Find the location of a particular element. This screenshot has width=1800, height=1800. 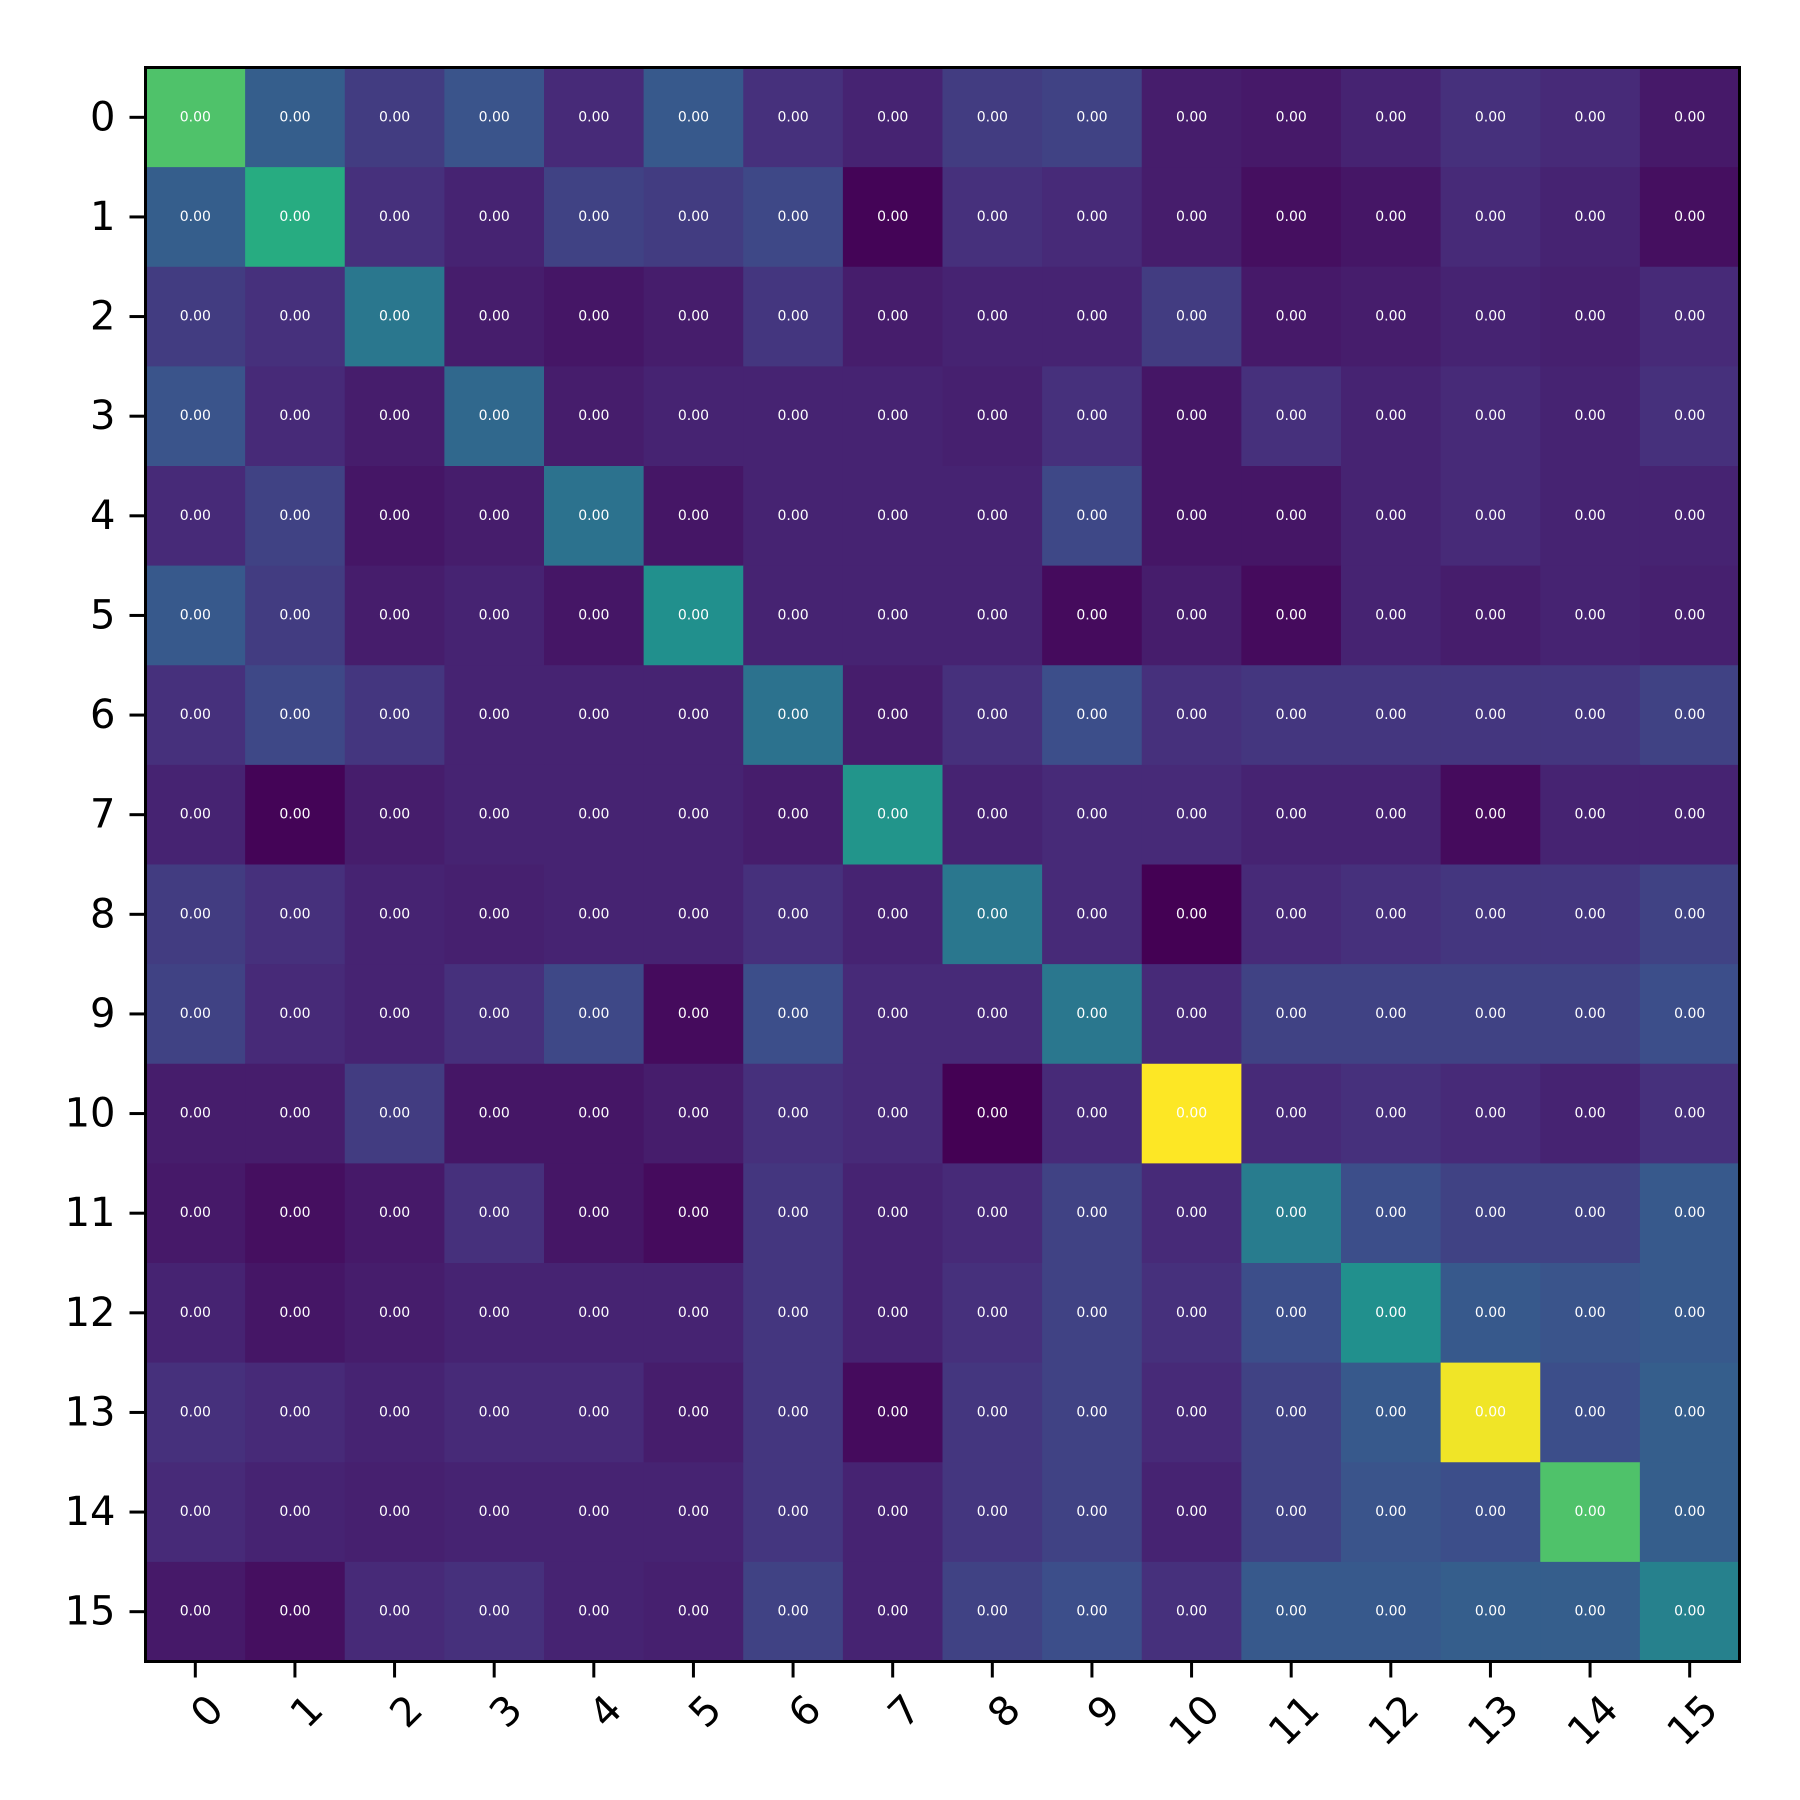

cell-value-label-r12-c11: 0.00 is located at coordinates (1291, 1313).